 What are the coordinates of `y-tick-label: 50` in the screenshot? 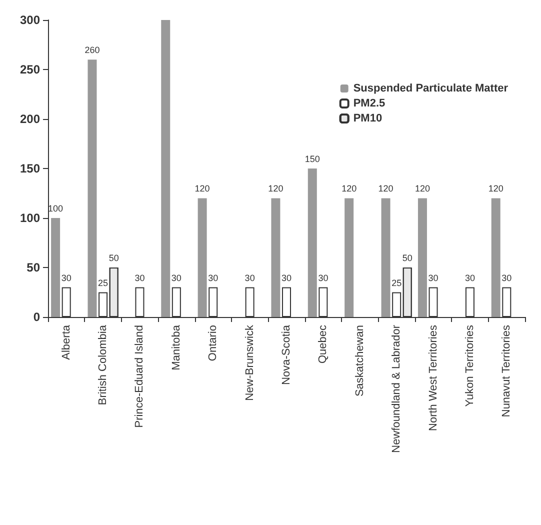 It's located at (33, 267).